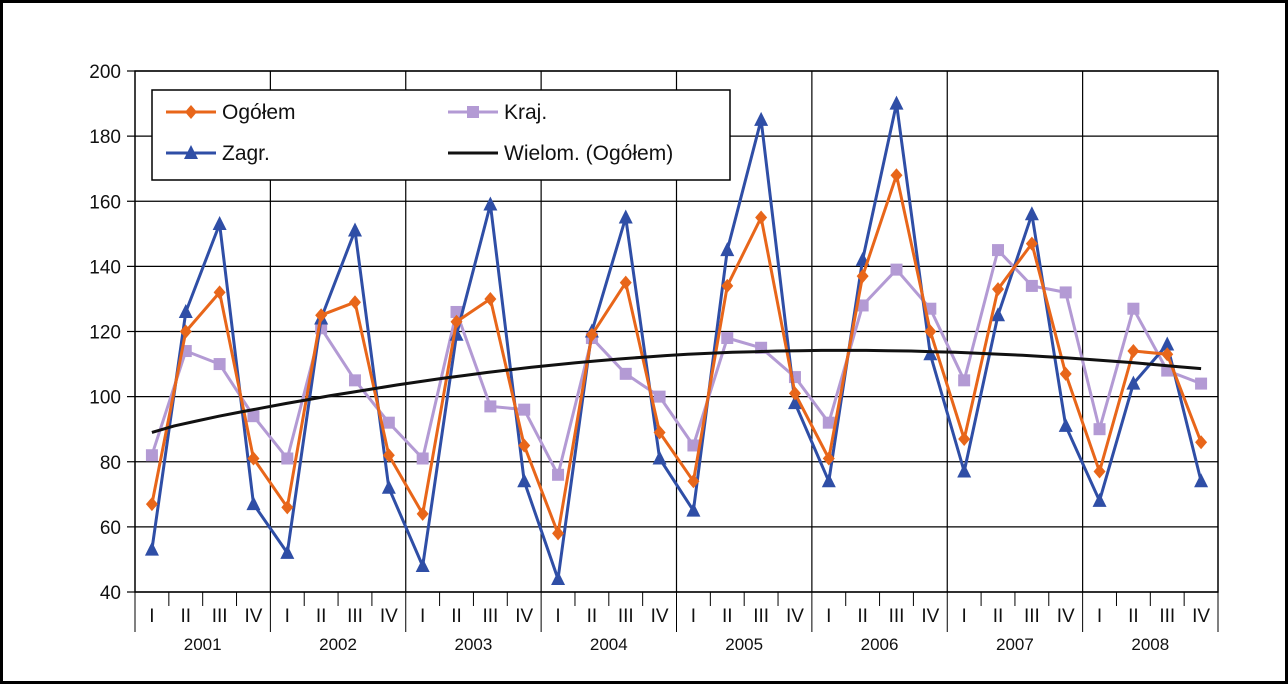 The height and width of the screenshot is (684, 1288). What do you see at coordinates (203, 644) in the screenshot?
I see `x-year-label-2001: 2001` at bounding box center [203, 644].